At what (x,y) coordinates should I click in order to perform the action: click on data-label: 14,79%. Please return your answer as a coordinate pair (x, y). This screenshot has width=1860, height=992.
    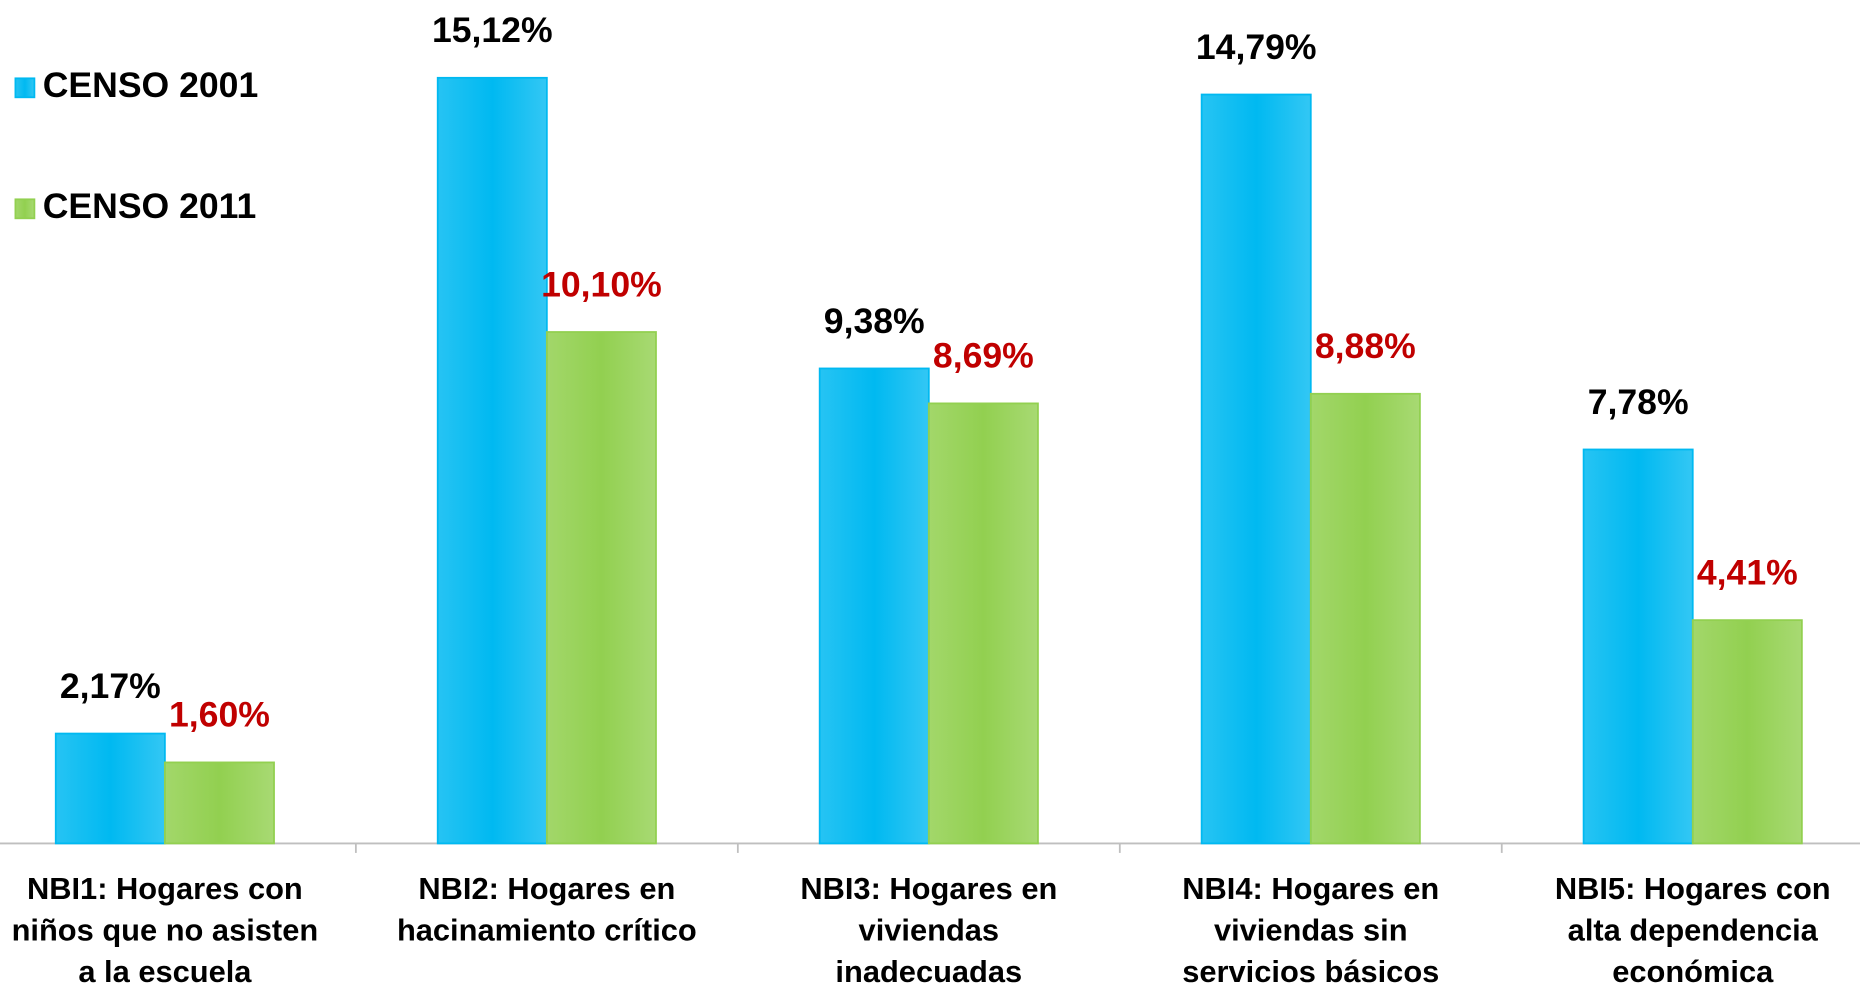
    Looking at the image, I should click on (1256, 47).